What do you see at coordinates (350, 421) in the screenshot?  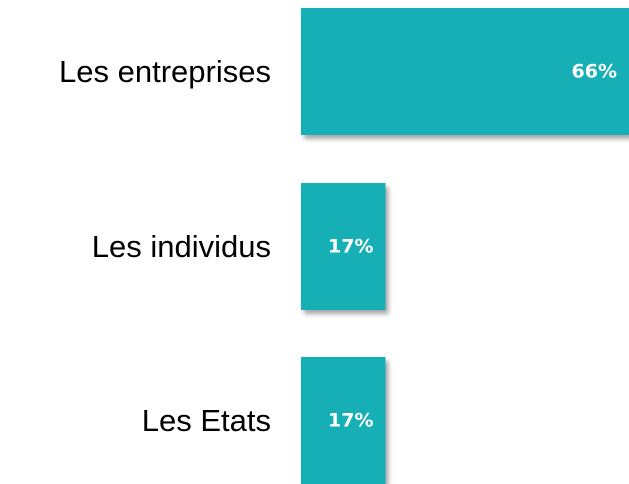 I see `value-label-les-etats: 17%` at bounding box center [350, 421].